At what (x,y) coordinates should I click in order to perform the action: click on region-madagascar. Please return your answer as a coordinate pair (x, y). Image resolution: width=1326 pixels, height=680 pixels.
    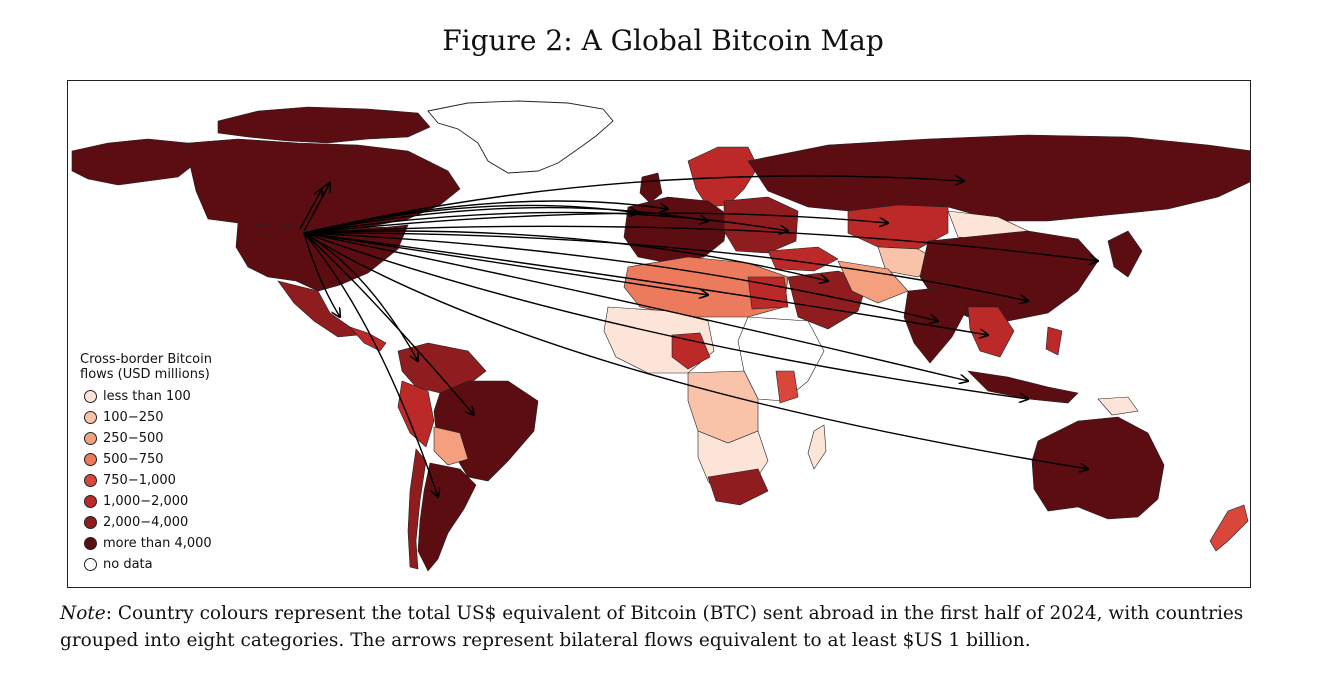
    Looking at the image, I should click on (817, 447).